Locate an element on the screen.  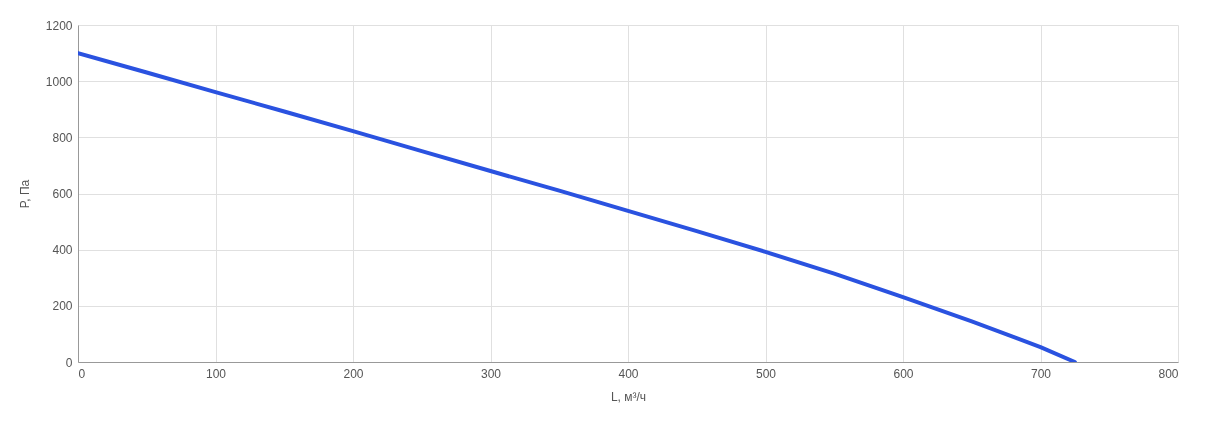
x-tick-label: 200 is located at coordinates (353, 373).